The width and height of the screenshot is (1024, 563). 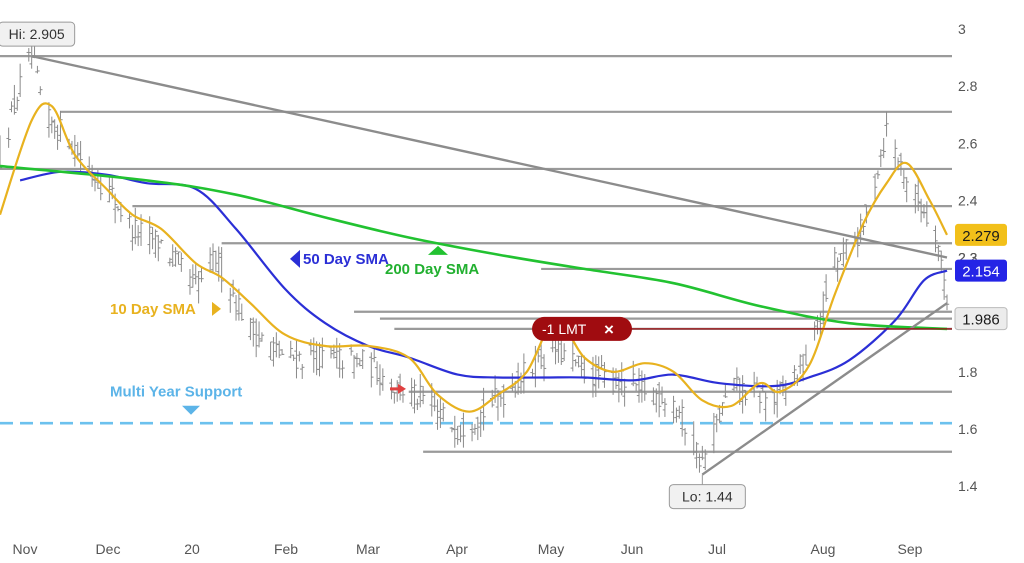 I want to click on sma-50-pointer-icon, so click(x=295, y=258).